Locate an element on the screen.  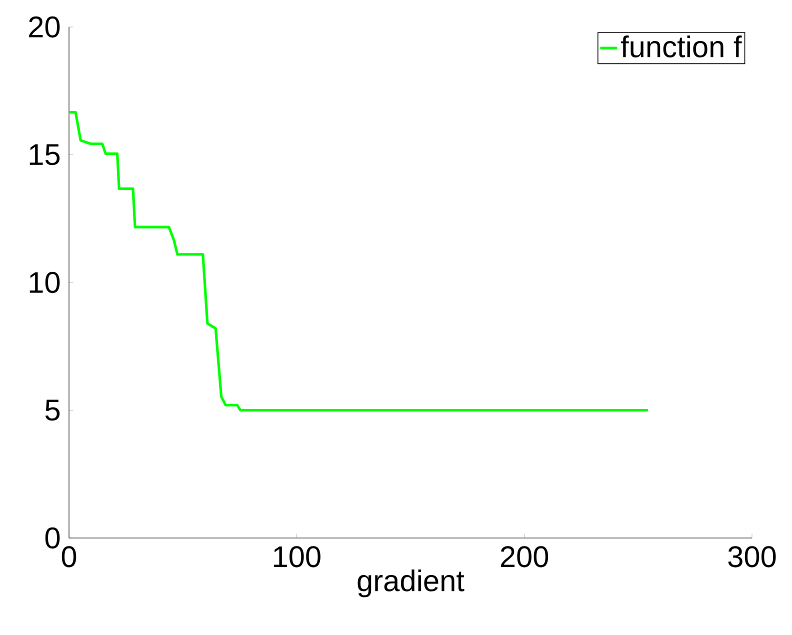
x-tick-label: 300 is located at coordinates (752, 557).